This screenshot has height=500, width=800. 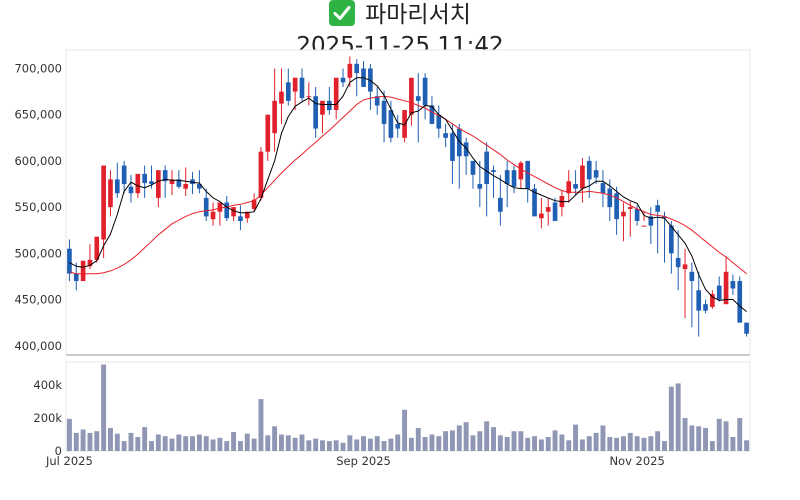 What do you see at coordinates (58, 451) in the screenshot?
I see `volume-tick-label: 0` at bounding box center [58, 451].